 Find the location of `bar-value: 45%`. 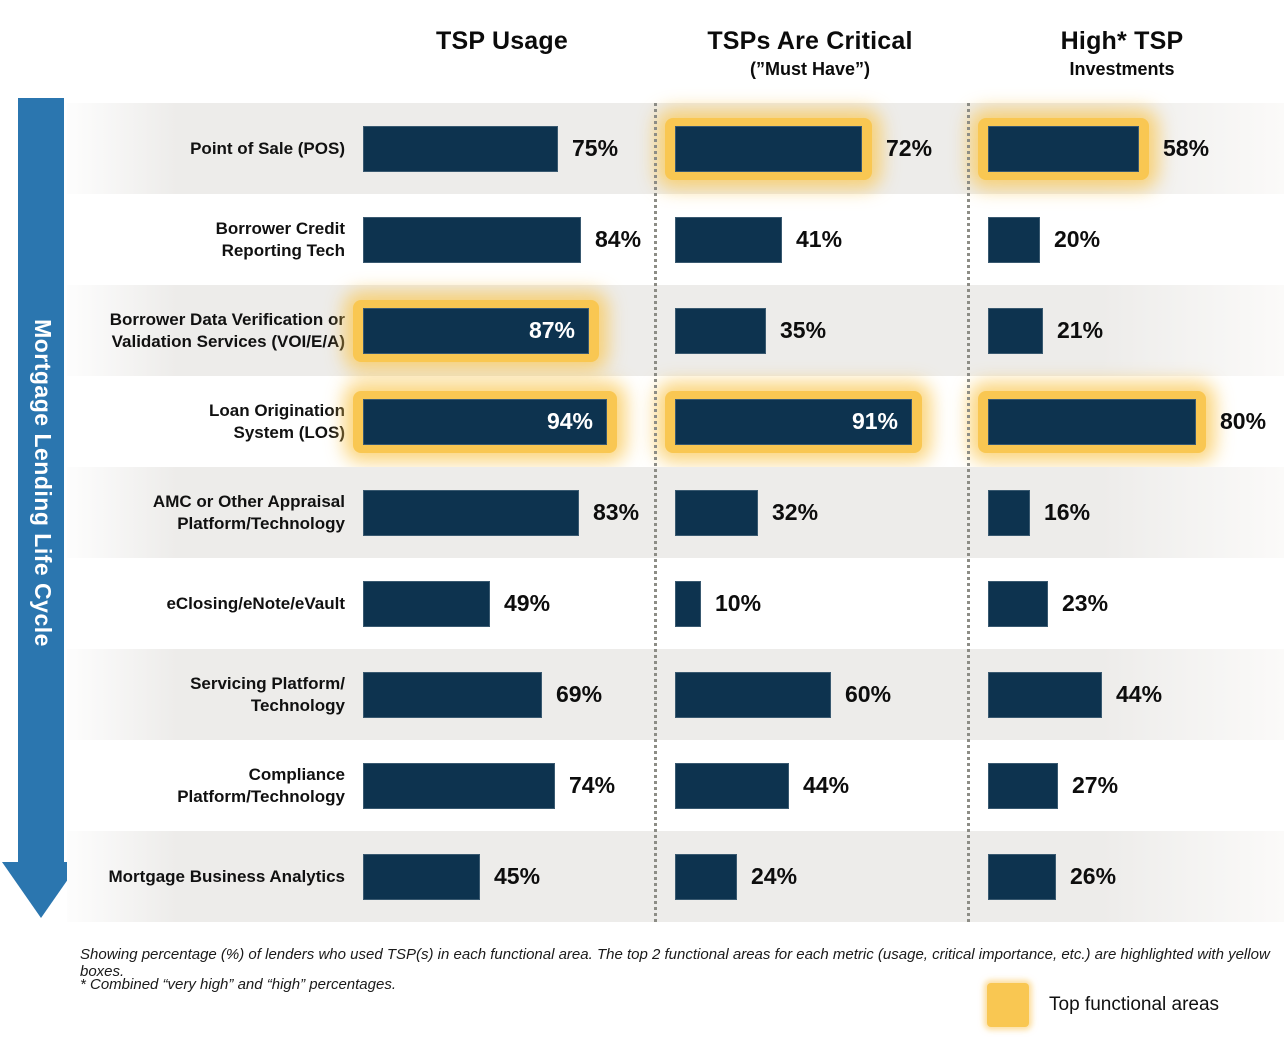

bar-value: 45% is located at coordinates (517, 876).